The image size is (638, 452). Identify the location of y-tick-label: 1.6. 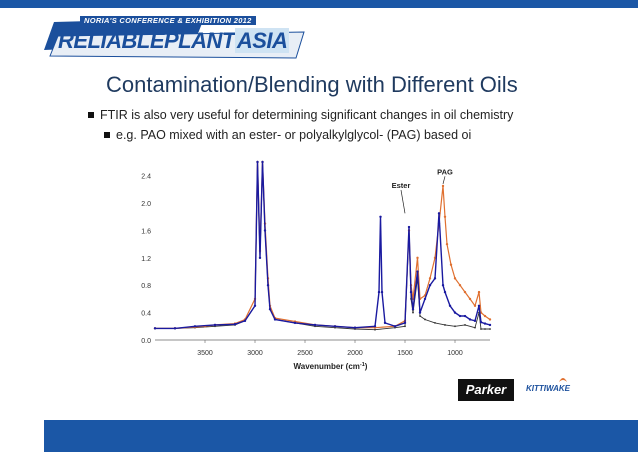
(146, 231).